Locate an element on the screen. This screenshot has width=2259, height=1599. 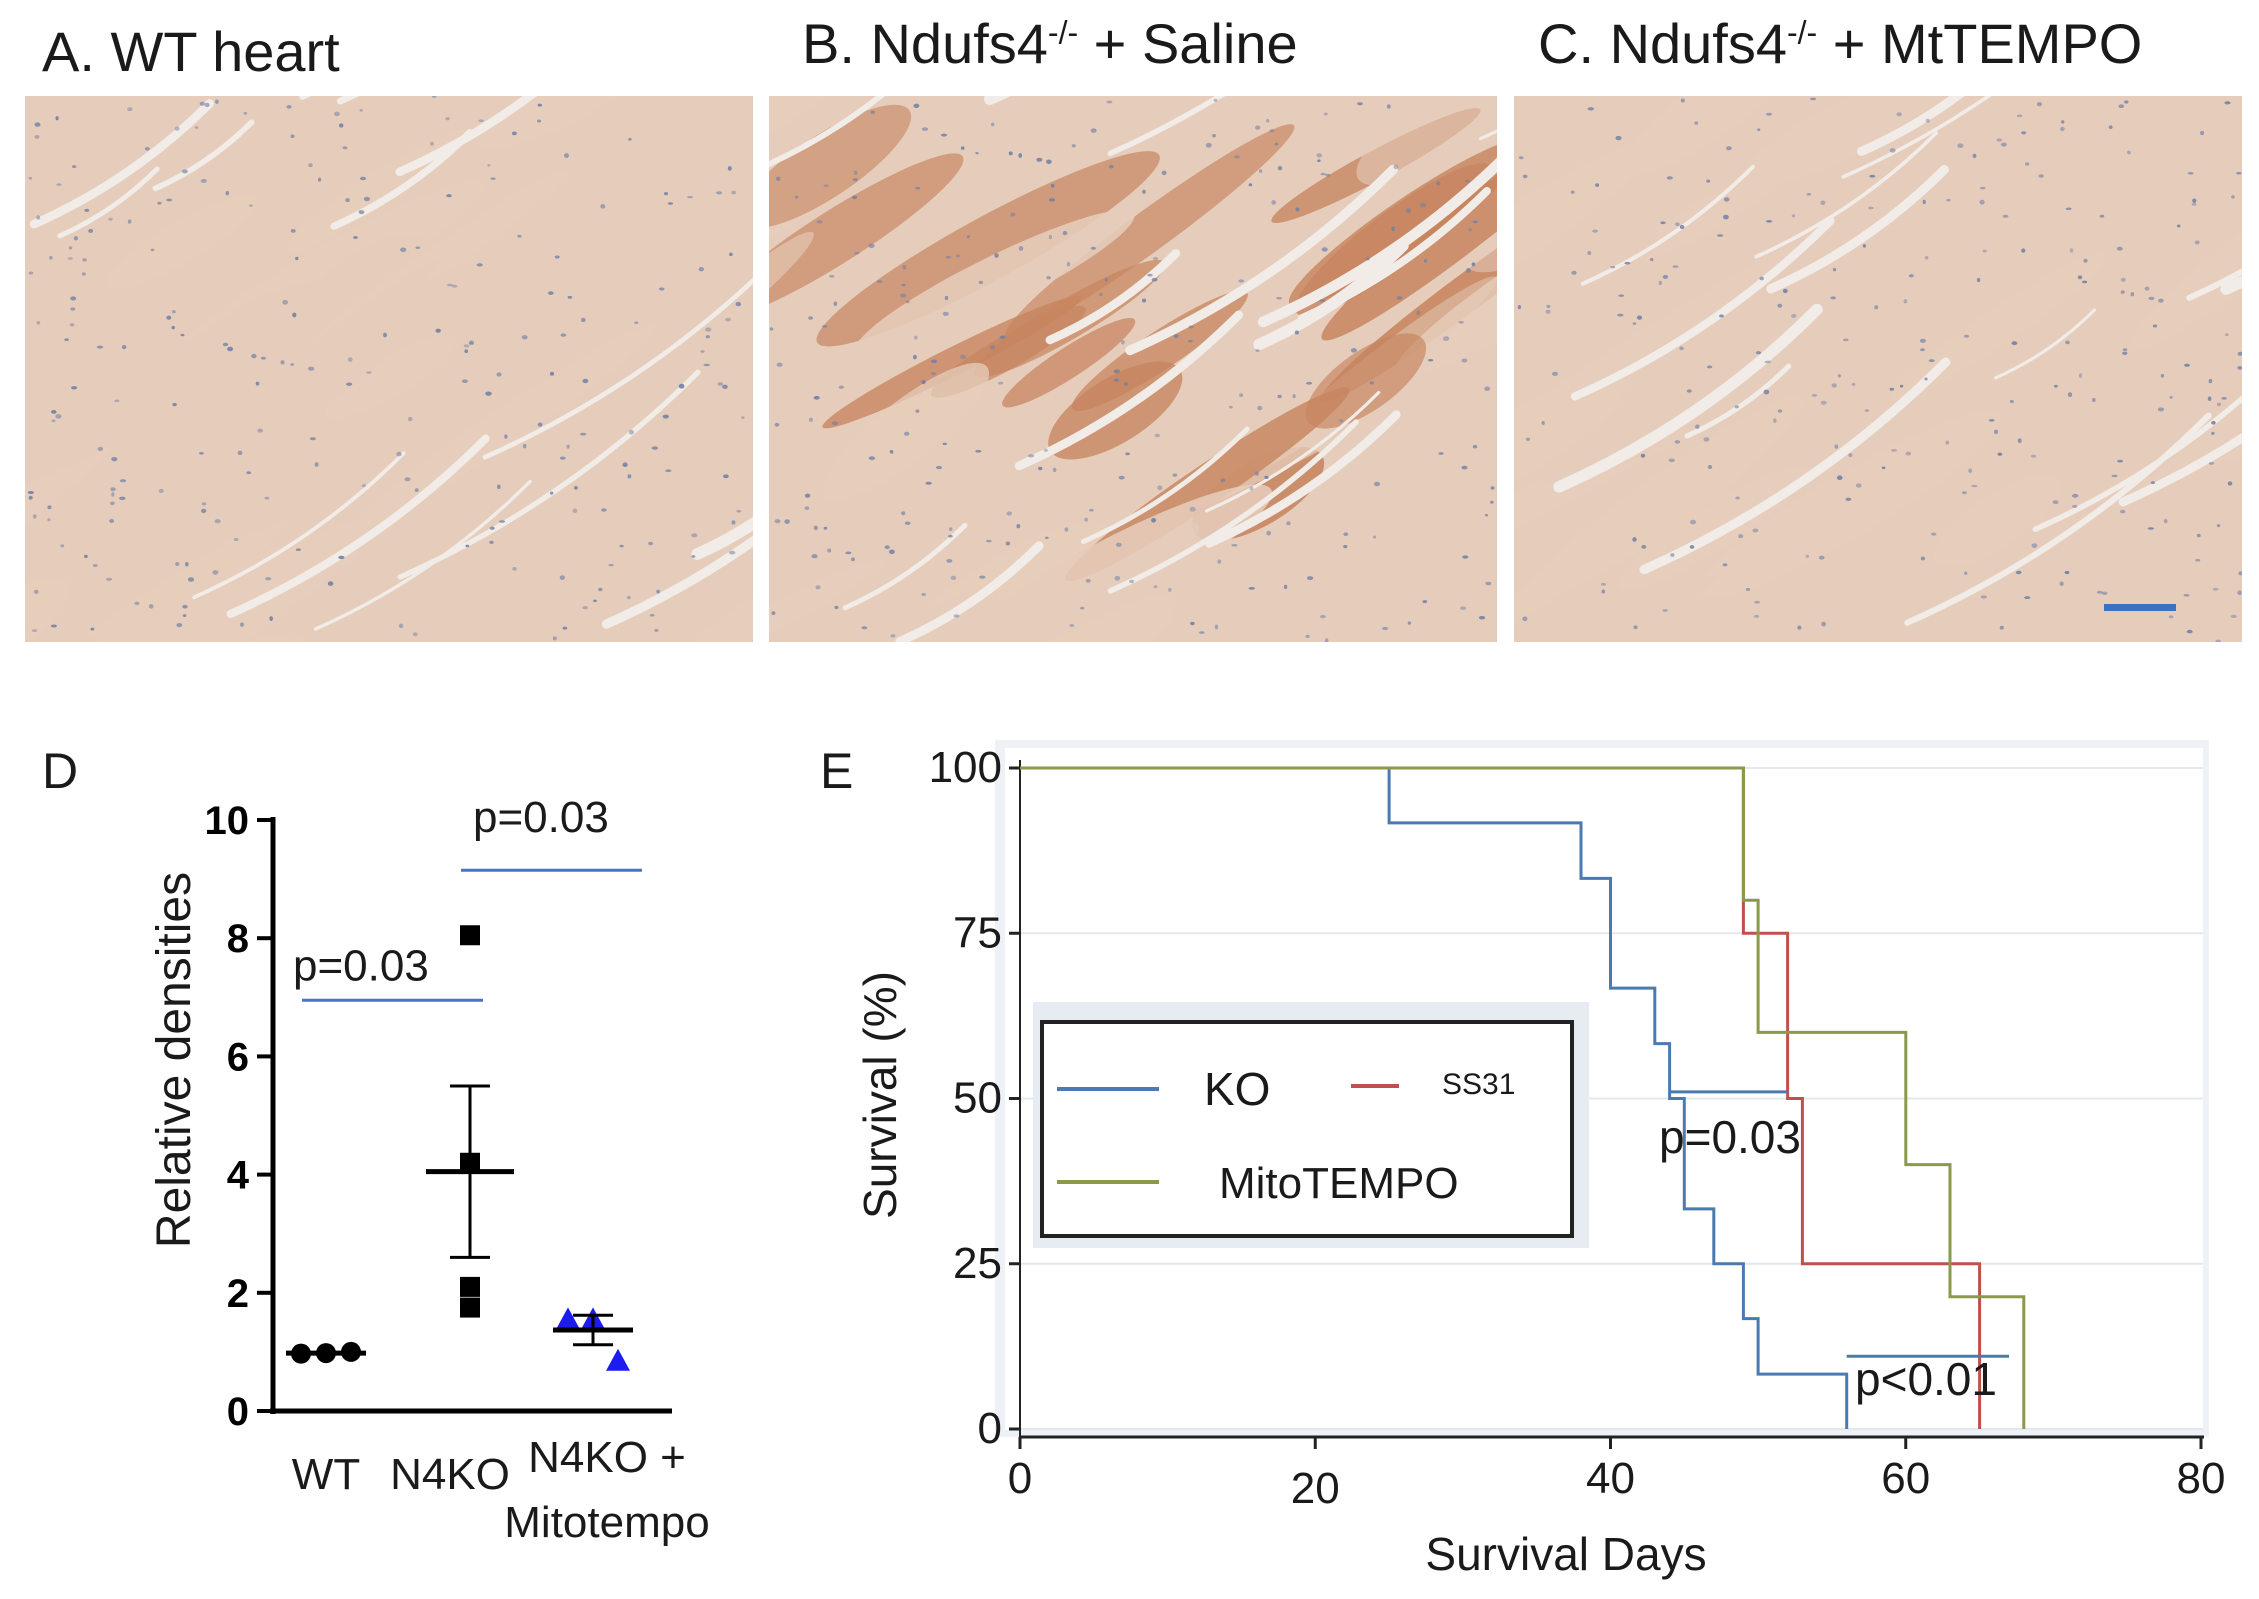
survival-y-tick-label: 50 is located at coordinates (977, 1098).